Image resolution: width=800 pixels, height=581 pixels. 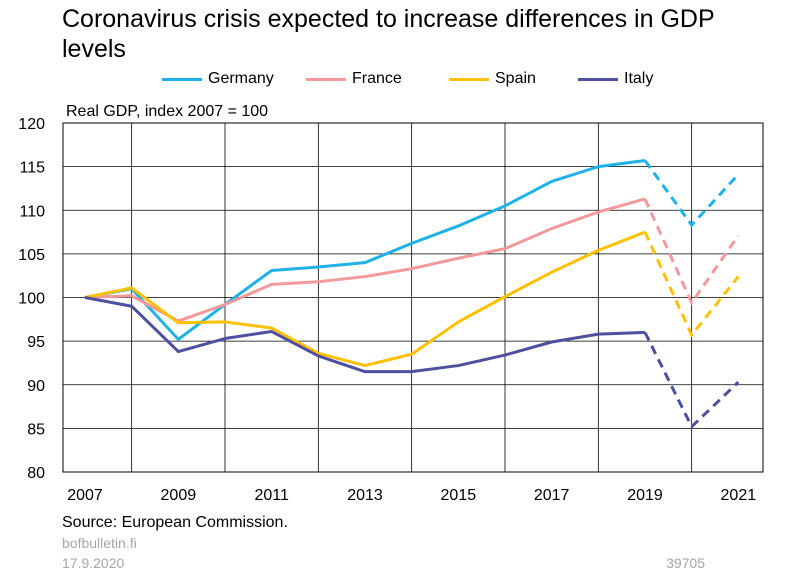 I want to click on y-tick-label: 105, so click(x=31, y=255).